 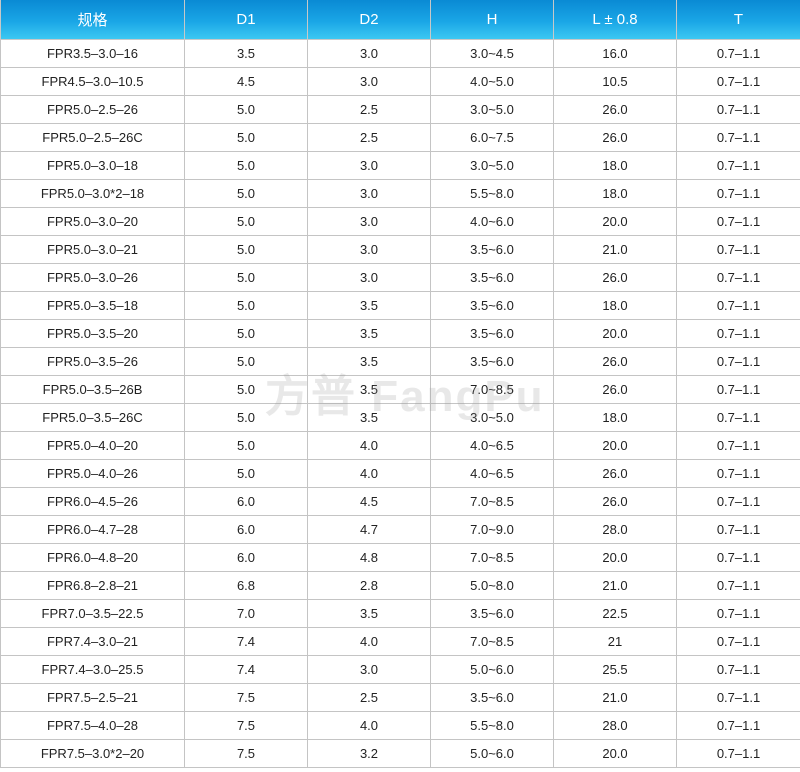 What do you see at coordinates (92, 417) in the screenshot?
I see `table-cell: FPR5.0–3.5–26C` at bounding box center [92, 417].